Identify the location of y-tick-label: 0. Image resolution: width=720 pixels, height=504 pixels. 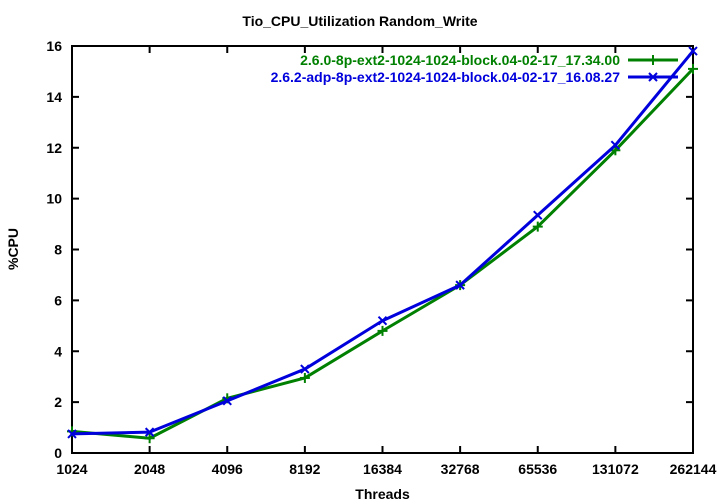
(58, 453).